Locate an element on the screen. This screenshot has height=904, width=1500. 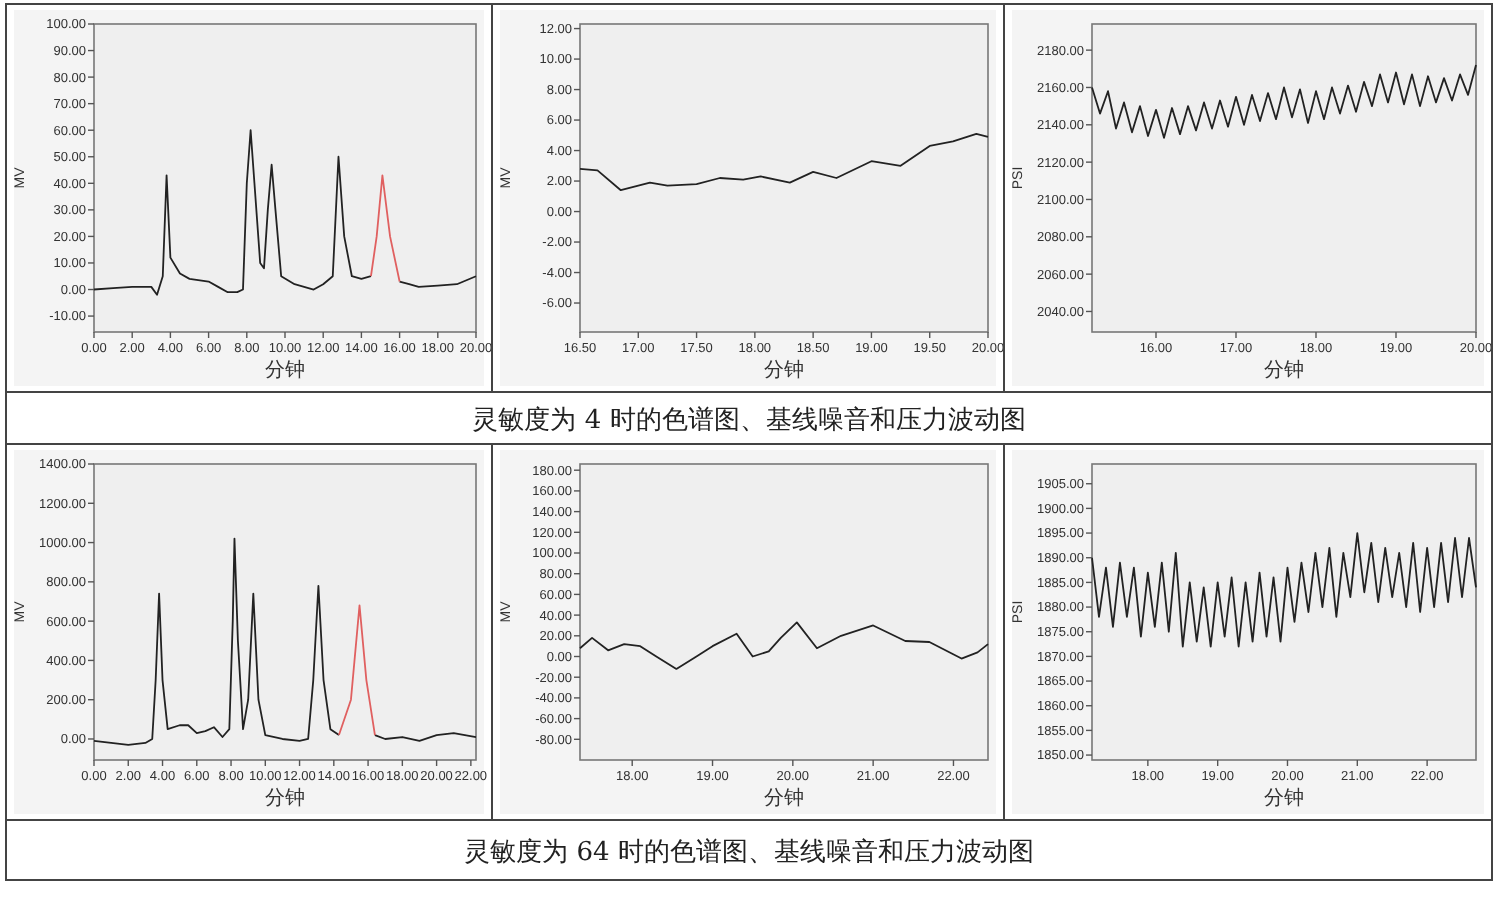
text: 灵敏度为 64 时的色谱图、基线噪音和压力波动图 is located at coordinates (749, 852).